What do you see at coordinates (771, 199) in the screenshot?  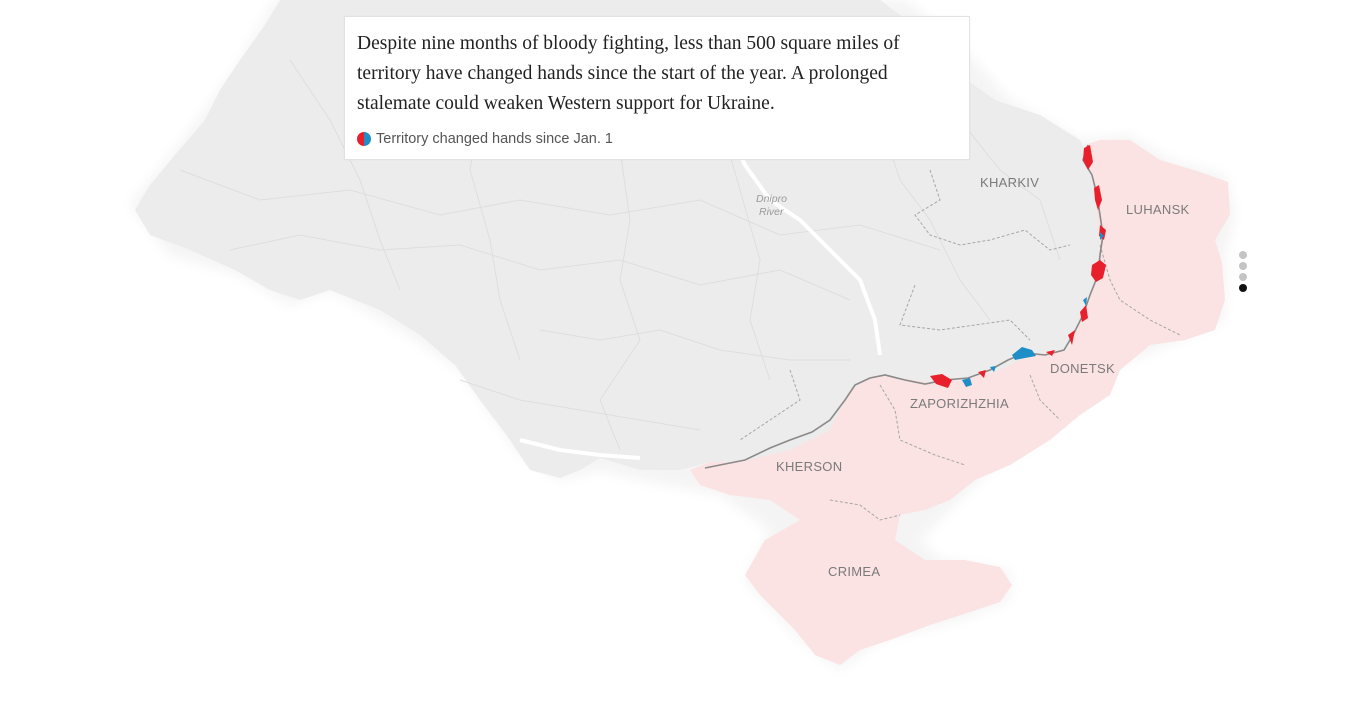 I see `river-label-line1: Dnipro` at bounding box center [771, 199].